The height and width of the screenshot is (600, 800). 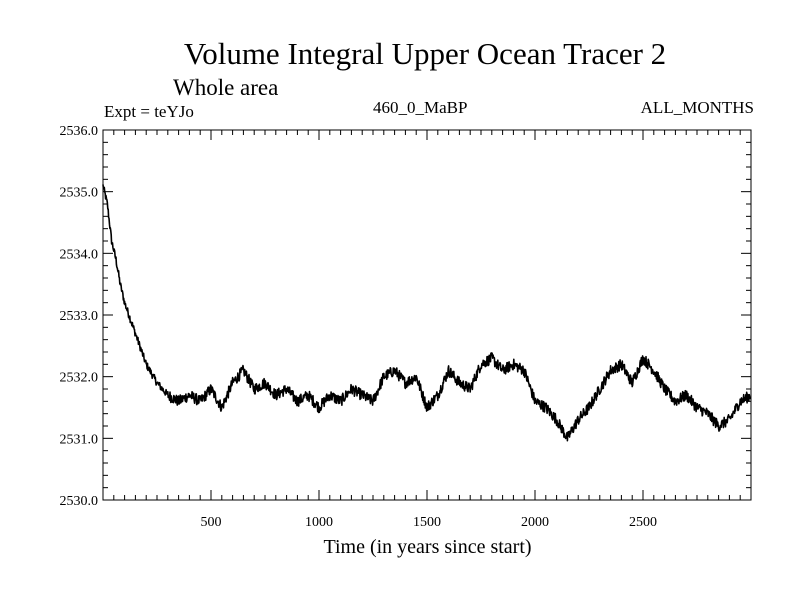 What do you see at coordinates (427, 547) in the screenshot?
I see `x-axis-label: Time (in years since start)` at bounding box center [427, 547].